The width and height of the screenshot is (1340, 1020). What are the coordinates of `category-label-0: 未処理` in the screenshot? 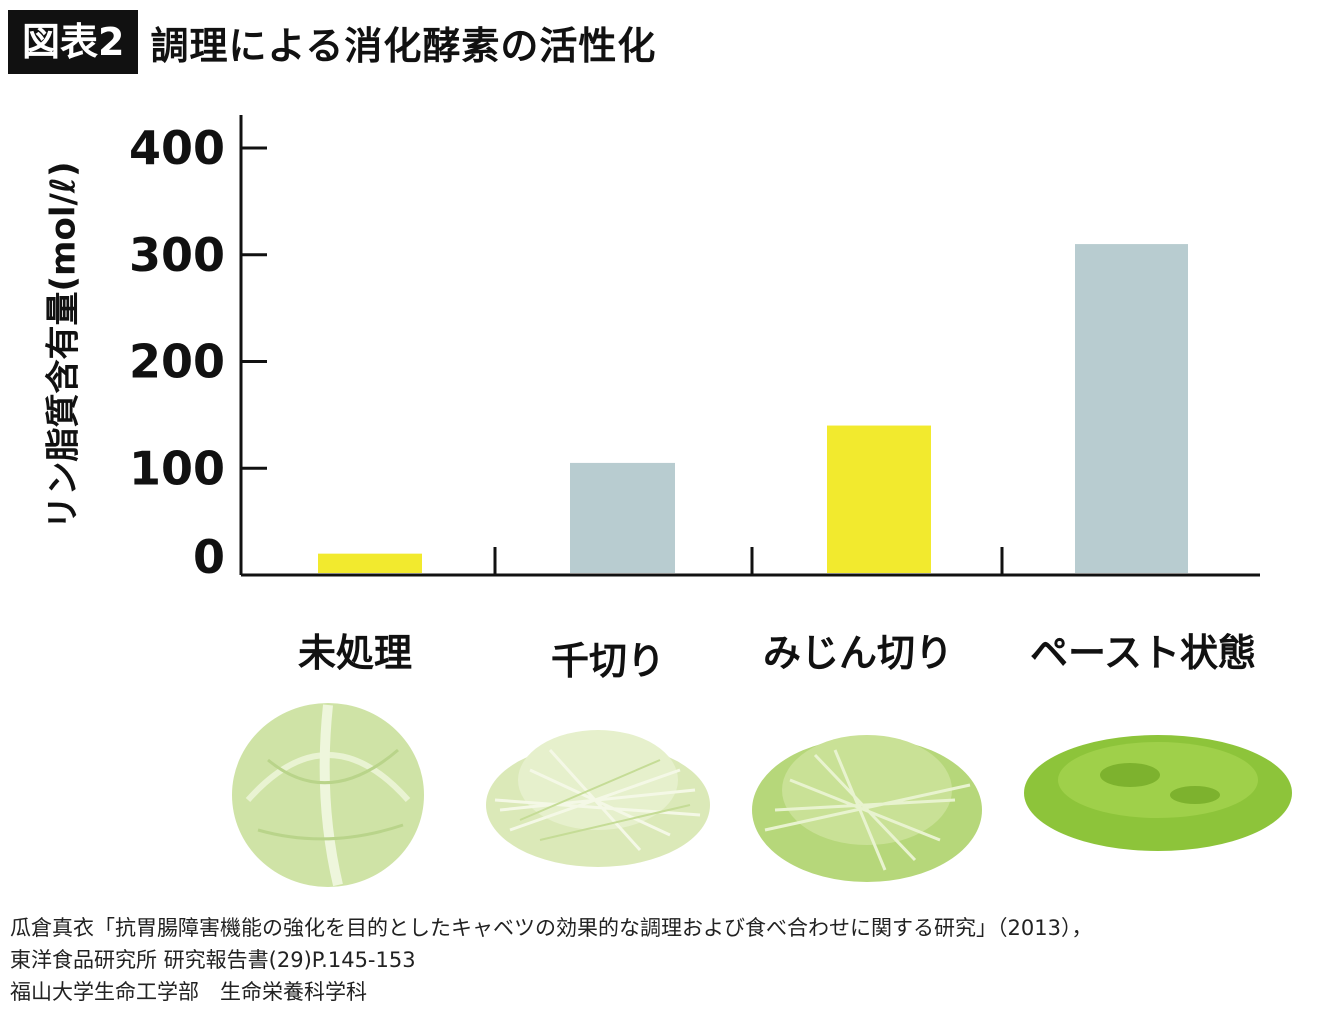 It's located at (355, 653).